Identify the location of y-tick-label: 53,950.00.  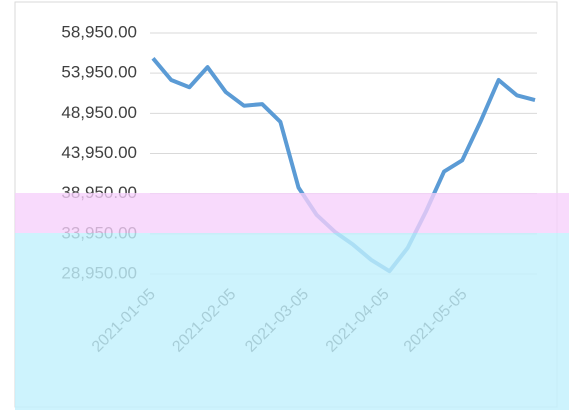
(99, 72).